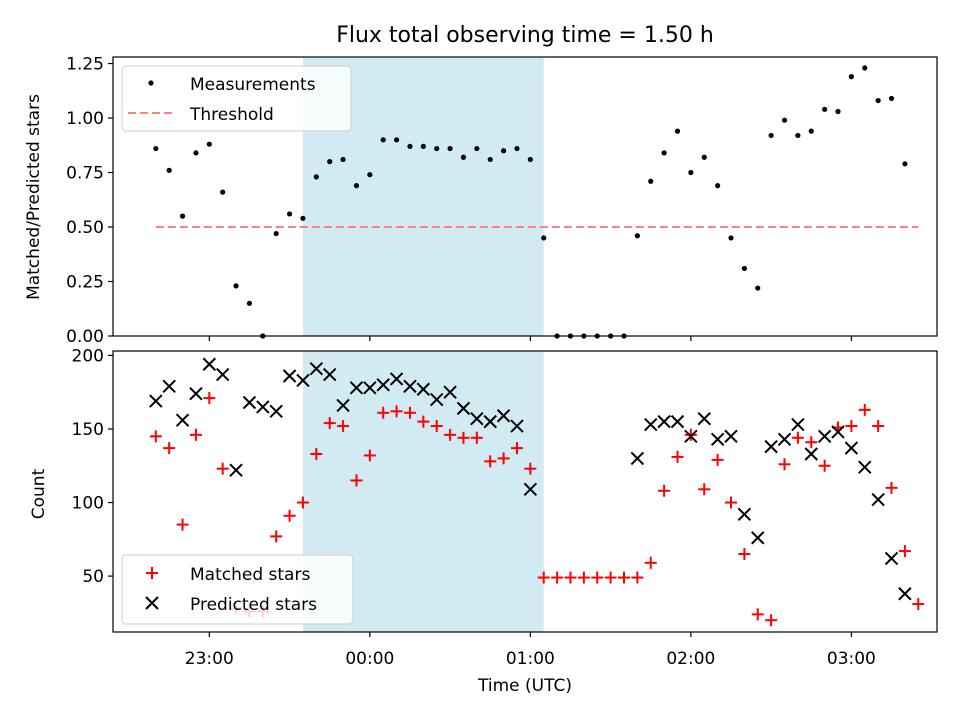  What do you see at coordinates (525, 35) in the screenshot?
I see `chart-title: Flux total observing time = 1.50 h` at bounding box center [525, 35].